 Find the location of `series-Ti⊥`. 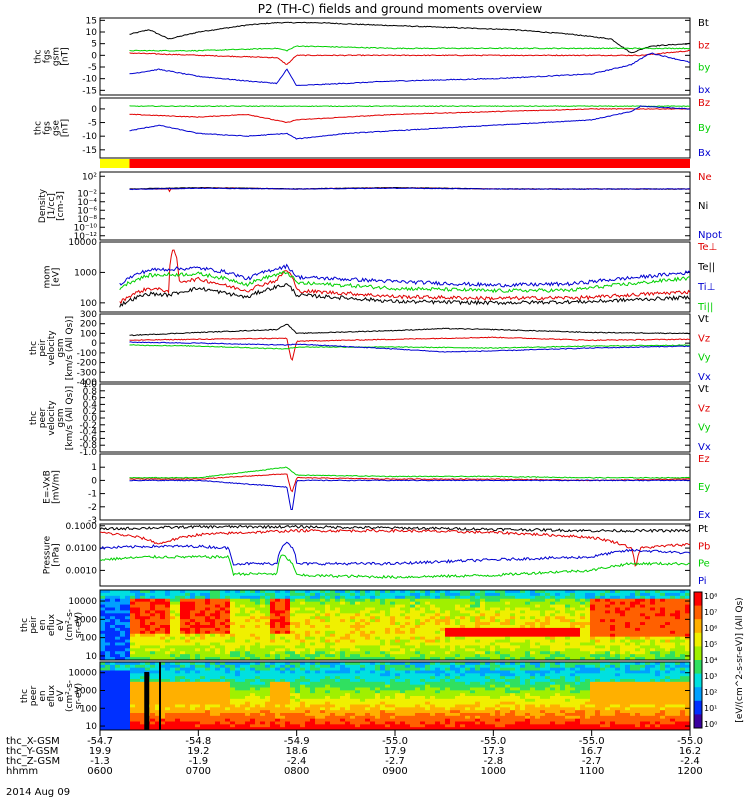

series-Ti⊥ is located at coordinates (405, 275).